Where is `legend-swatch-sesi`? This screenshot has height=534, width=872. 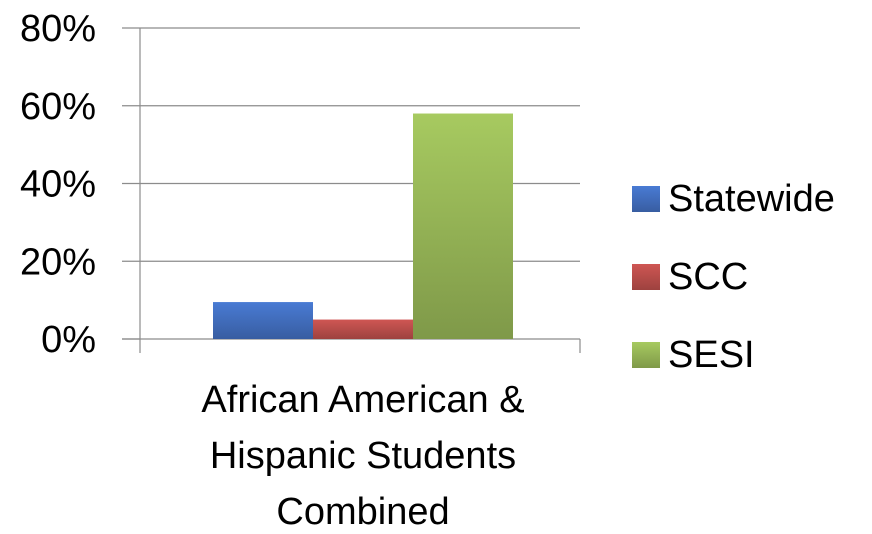
legend-swatch-sesi is located at coordinates (646, 355).